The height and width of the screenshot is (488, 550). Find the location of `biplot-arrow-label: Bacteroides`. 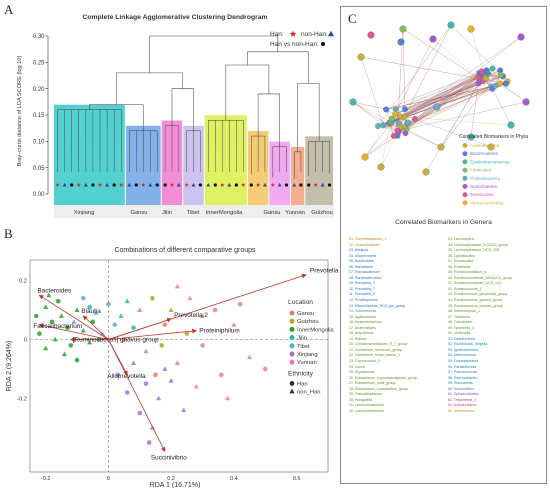

biplot-arrow-label: Bacteroides is located at coordinates (54, 290).